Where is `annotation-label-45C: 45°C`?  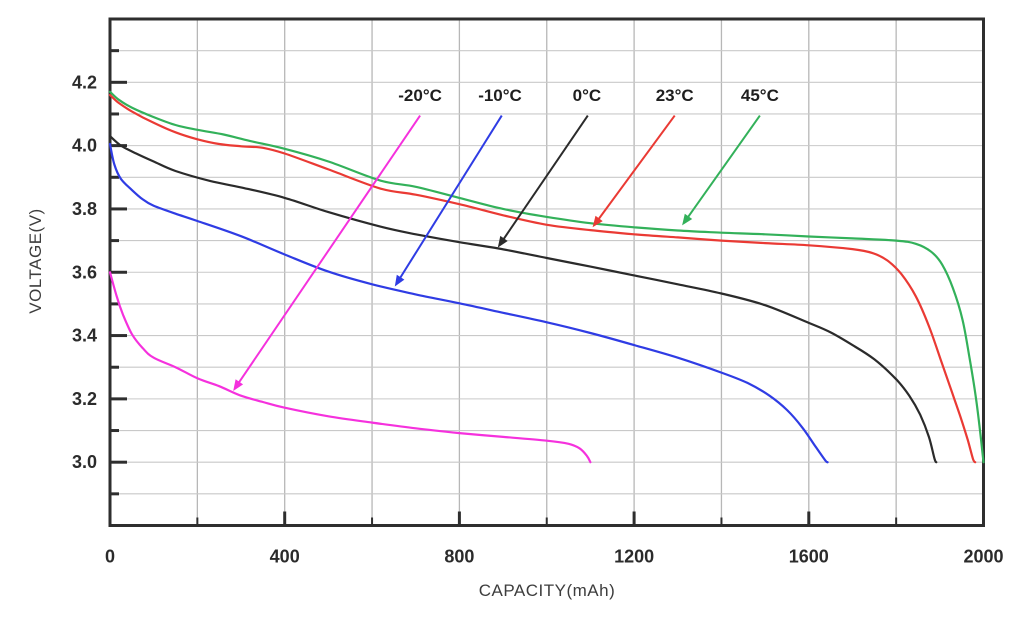
annotation-label-45C: 45°C is located at coordinates (760, 95).